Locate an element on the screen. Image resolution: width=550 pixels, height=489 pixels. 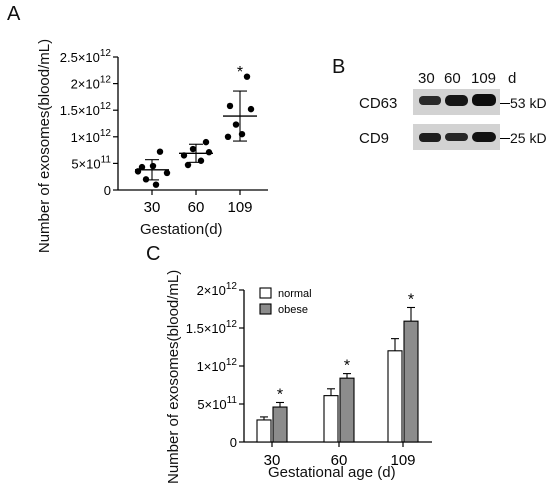
blot-day-109: 109 is located at coordinates (484, 78).